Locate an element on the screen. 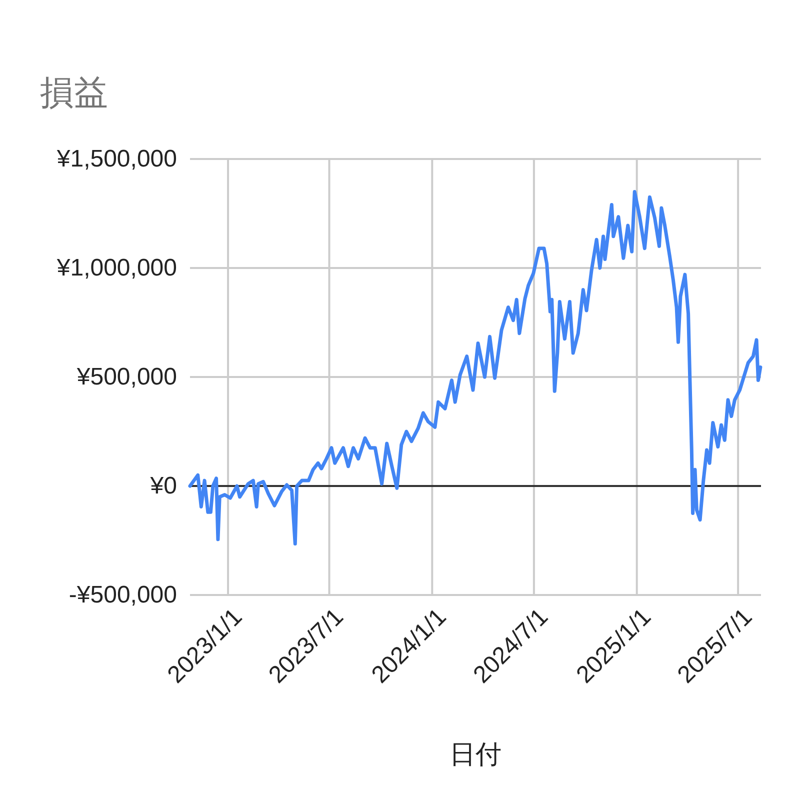 The image size is (800, 800). y-tick-label: ¥1,000,000 is located at coordinates (116, 268).